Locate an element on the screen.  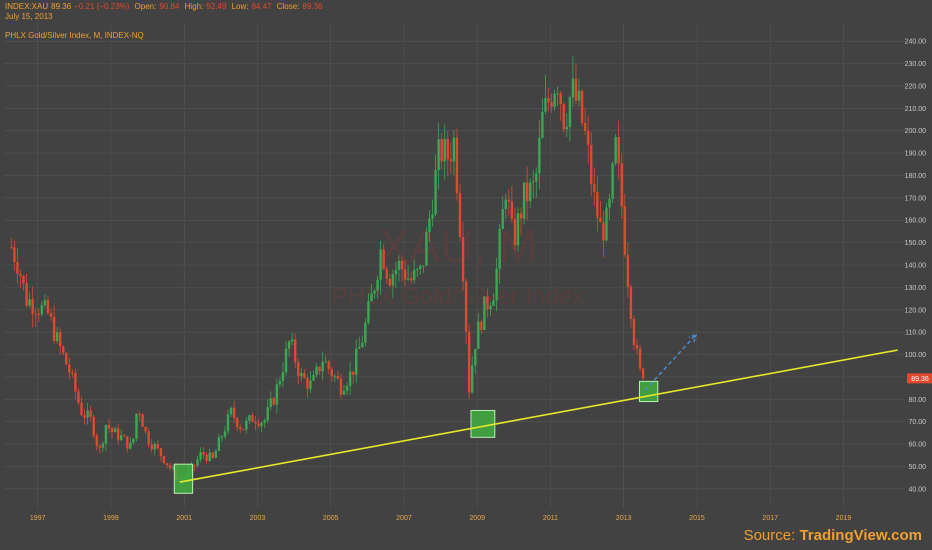
symbol-label: INDEX:XAU is located at coordinates (27, 6).